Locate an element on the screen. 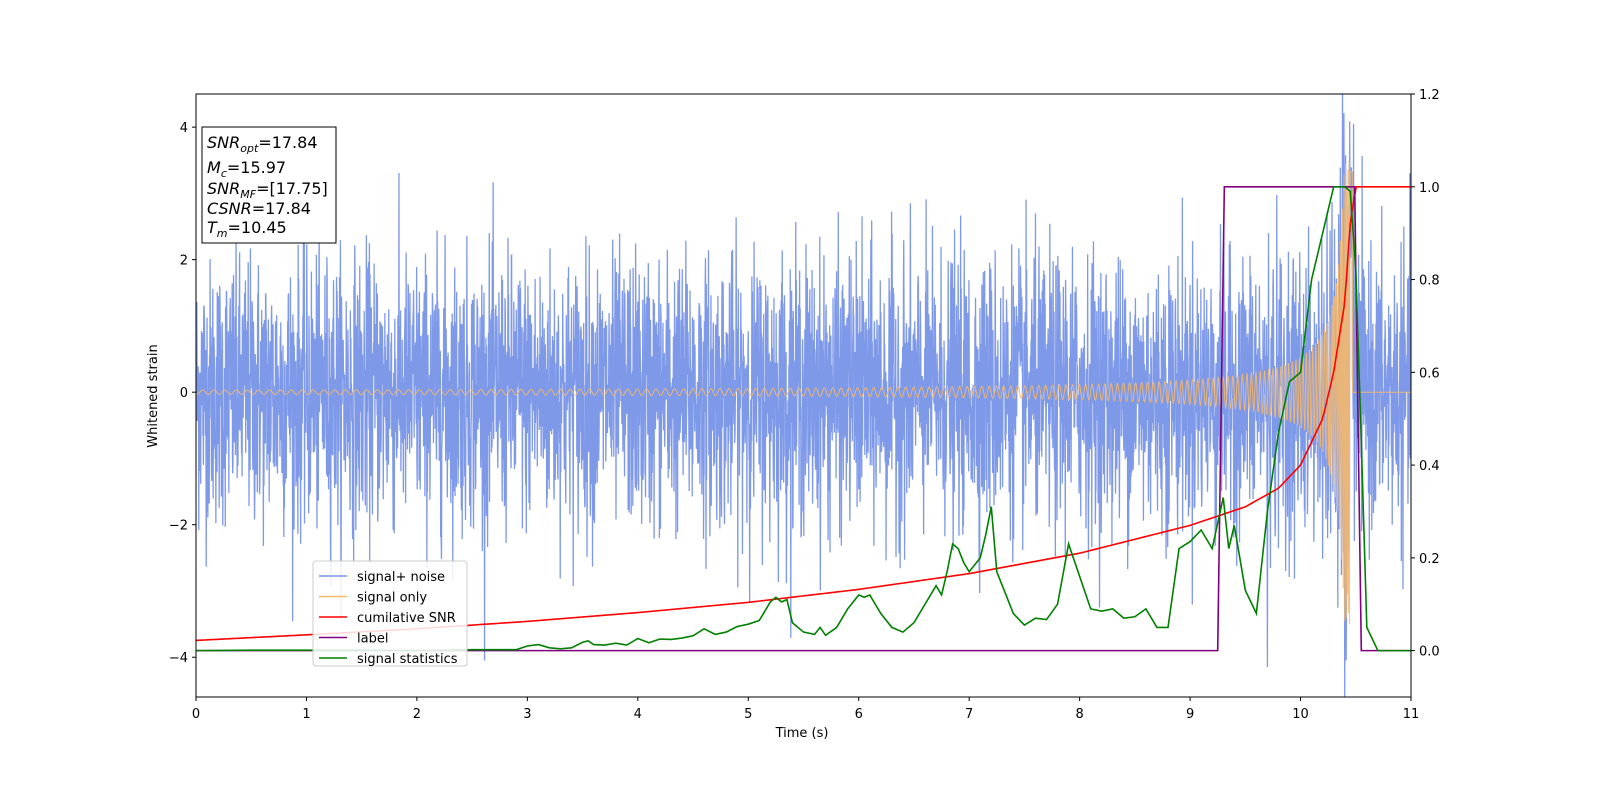 The height and width of the screenshot is (800, 1600). x-tick-label: 7 is located at coordinates (969, 714).